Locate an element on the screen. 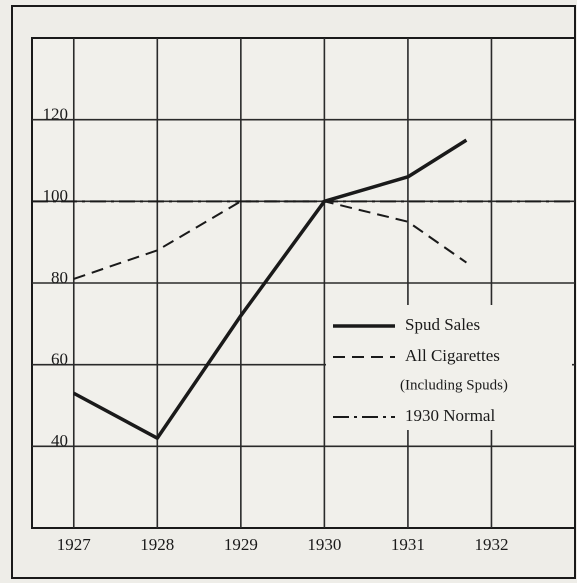 Image resolution: width=577 pixels, height=583 pixels. legend-label: 1930 Normal is located at coordinates (450, 415).